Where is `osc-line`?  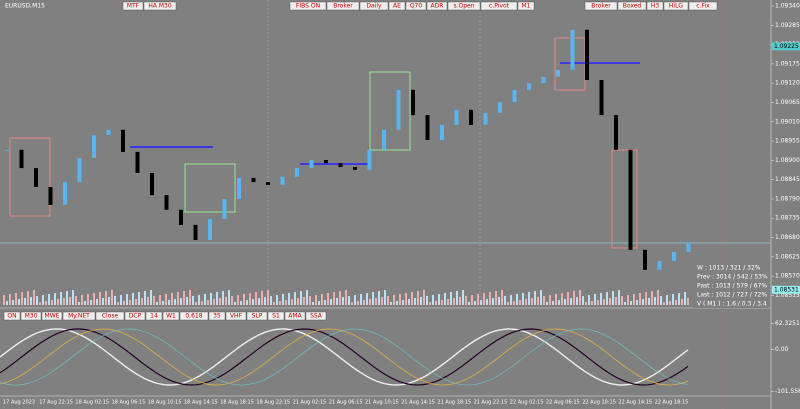 osc-line is located at coordinates (344, 357).